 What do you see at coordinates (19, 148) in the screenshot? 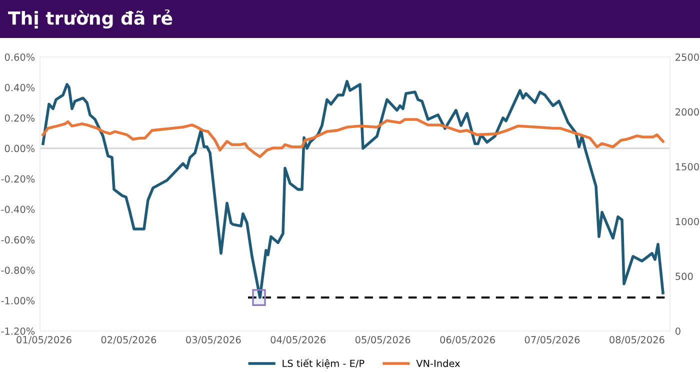
I see `y-tick-label: 0.00%` at bounding box center [19, 148].